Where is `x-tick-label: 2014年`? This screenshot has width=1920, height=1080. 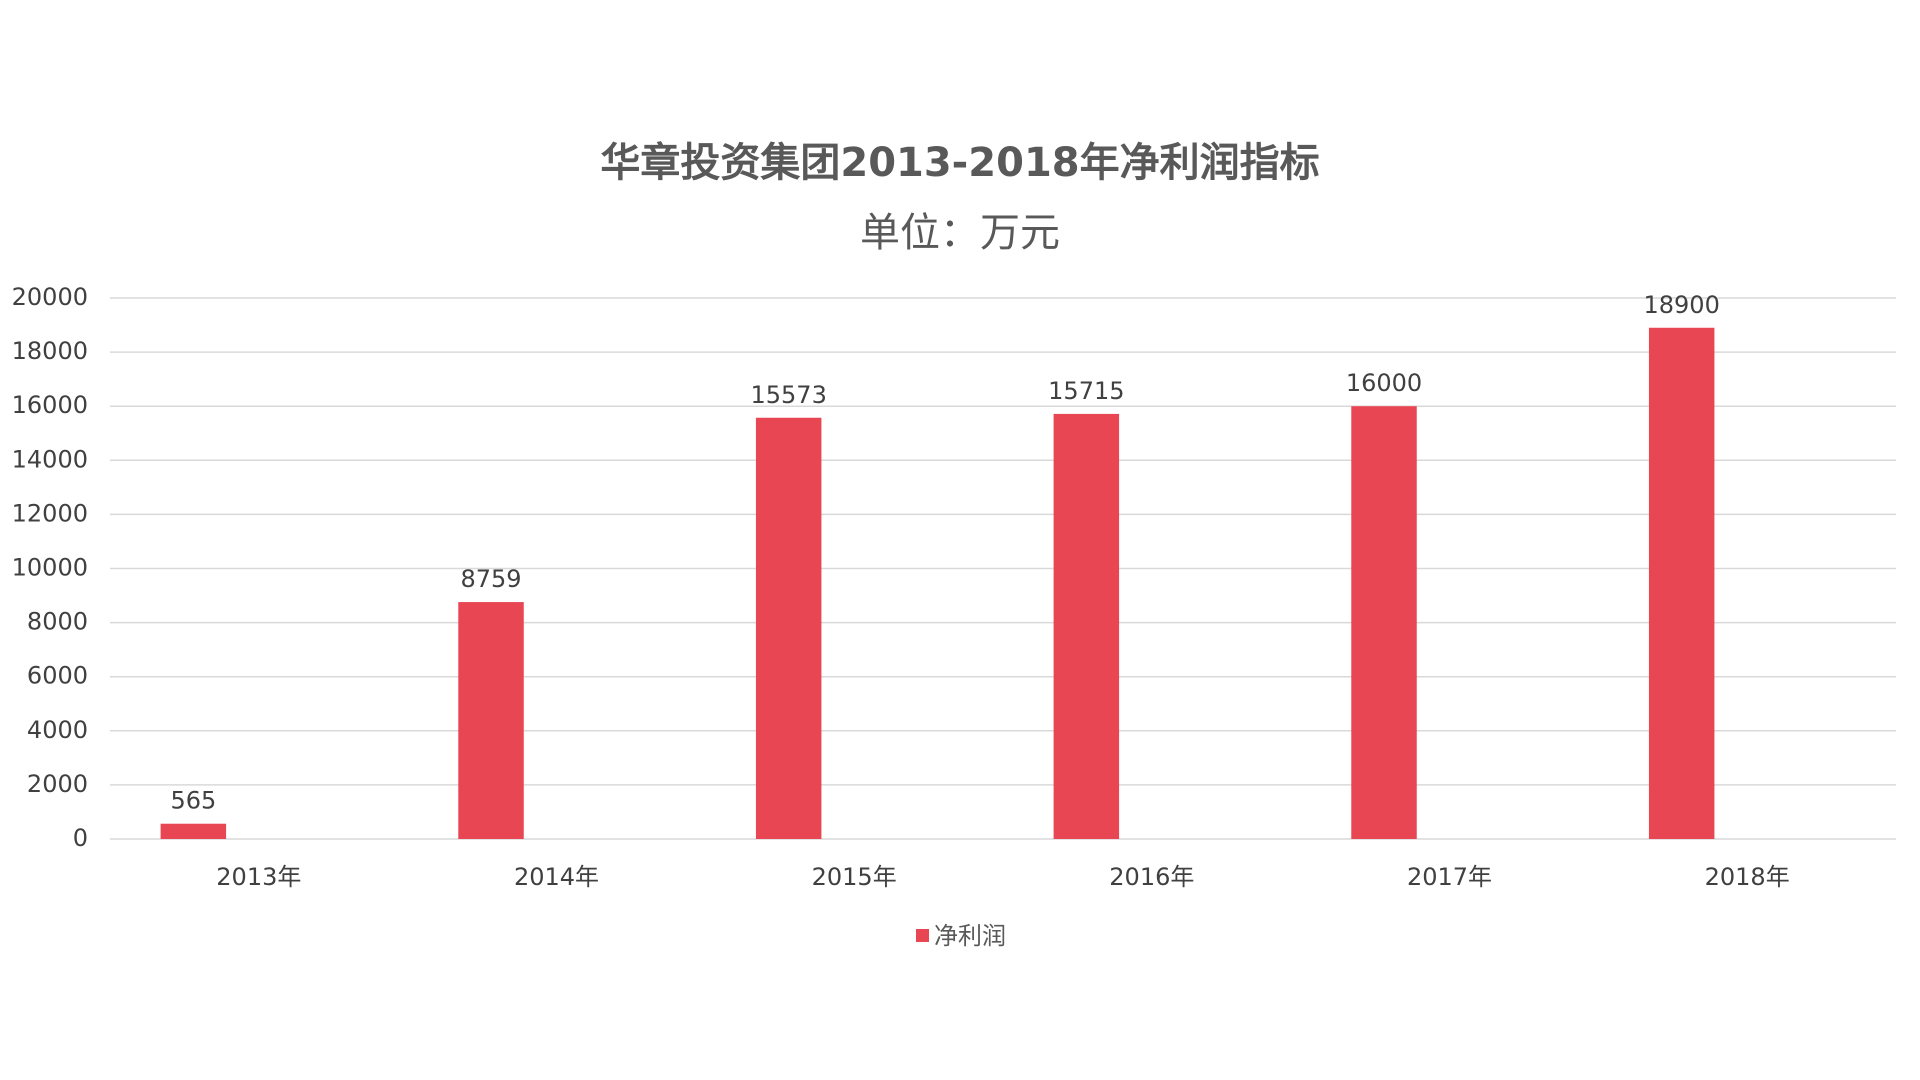 x-tick-label: 2014年 is located at coordinates (556, 877).